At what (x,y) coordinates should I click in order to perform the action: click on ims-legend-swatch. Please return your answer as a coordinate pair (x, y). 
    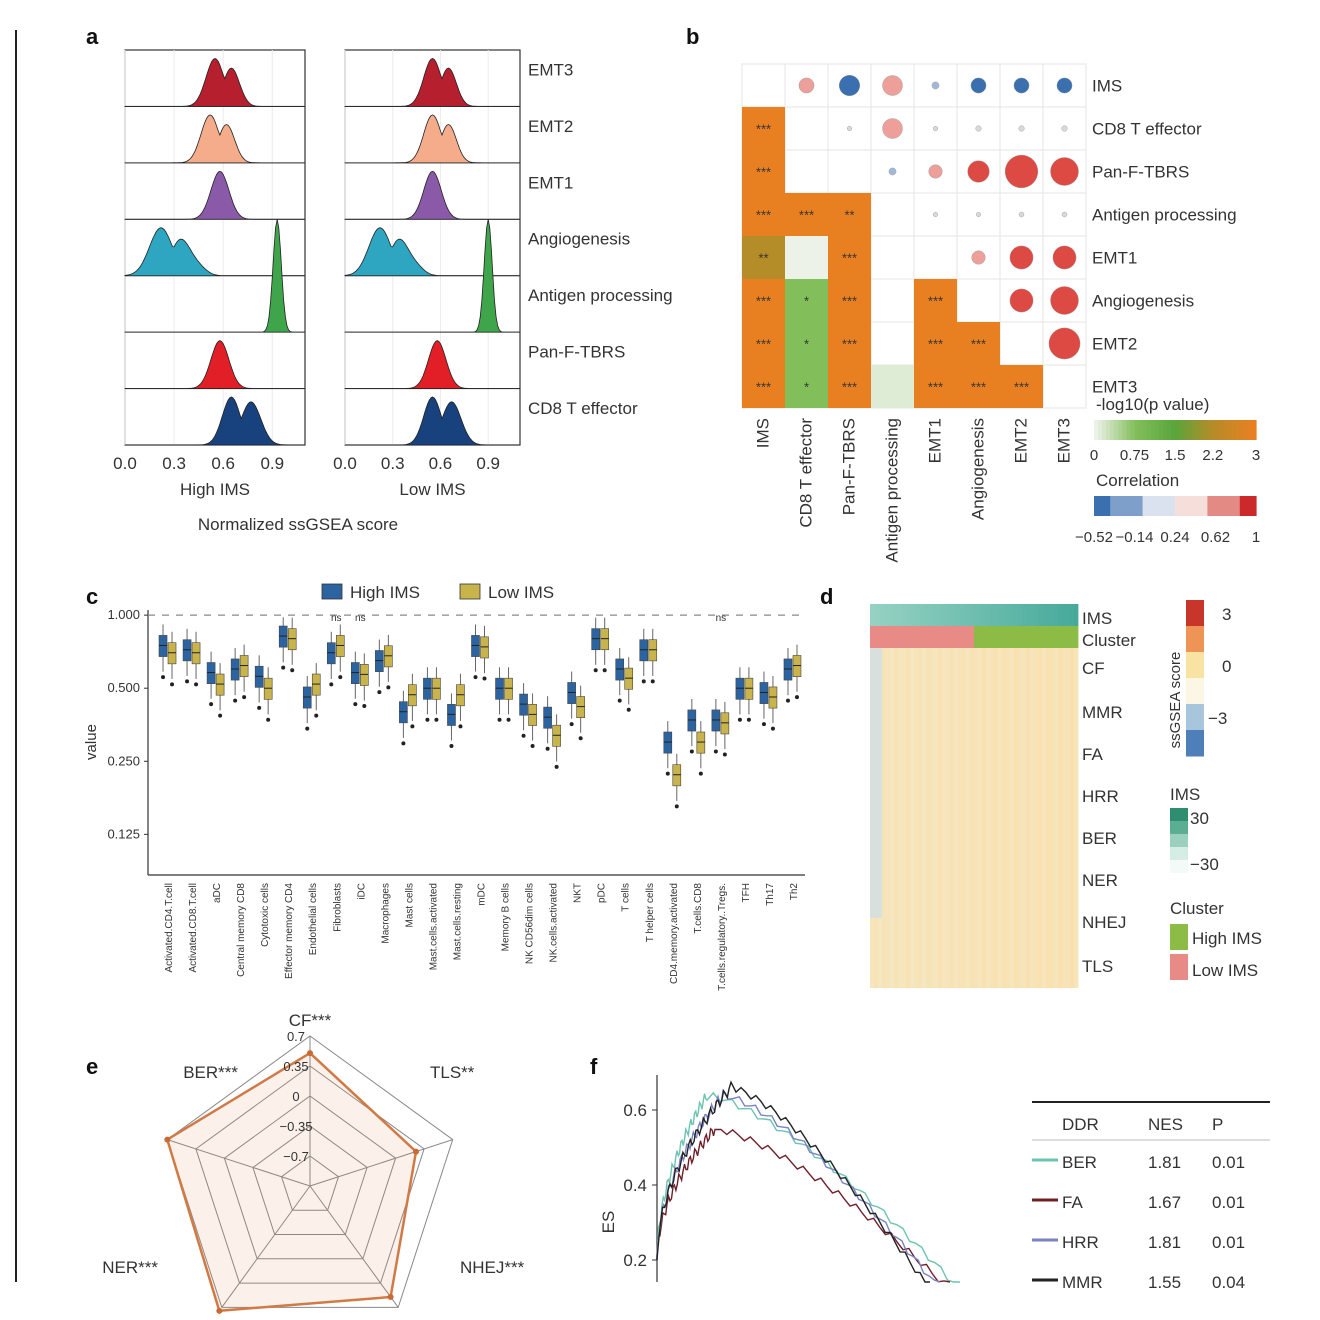
    Looking at the image, I should click on (1179, 866).